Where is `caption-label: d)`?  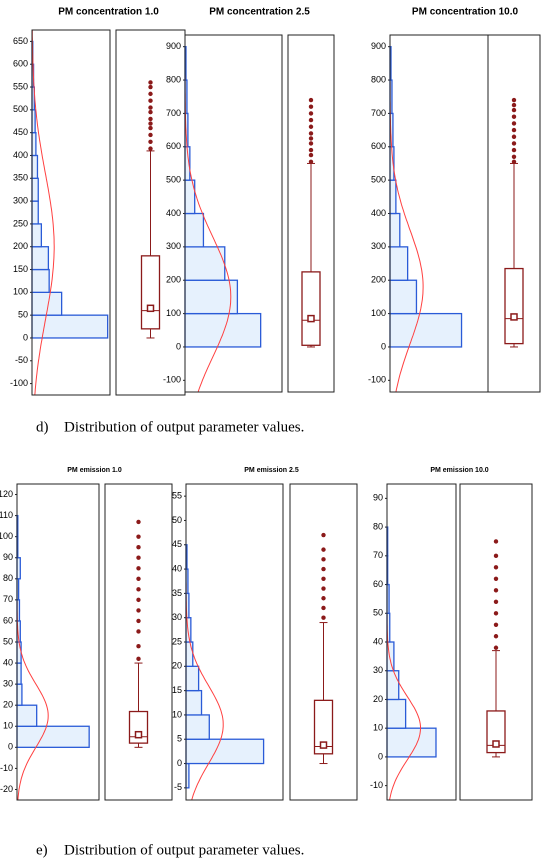 caption-label: d) is located at coordinates (42, 427).